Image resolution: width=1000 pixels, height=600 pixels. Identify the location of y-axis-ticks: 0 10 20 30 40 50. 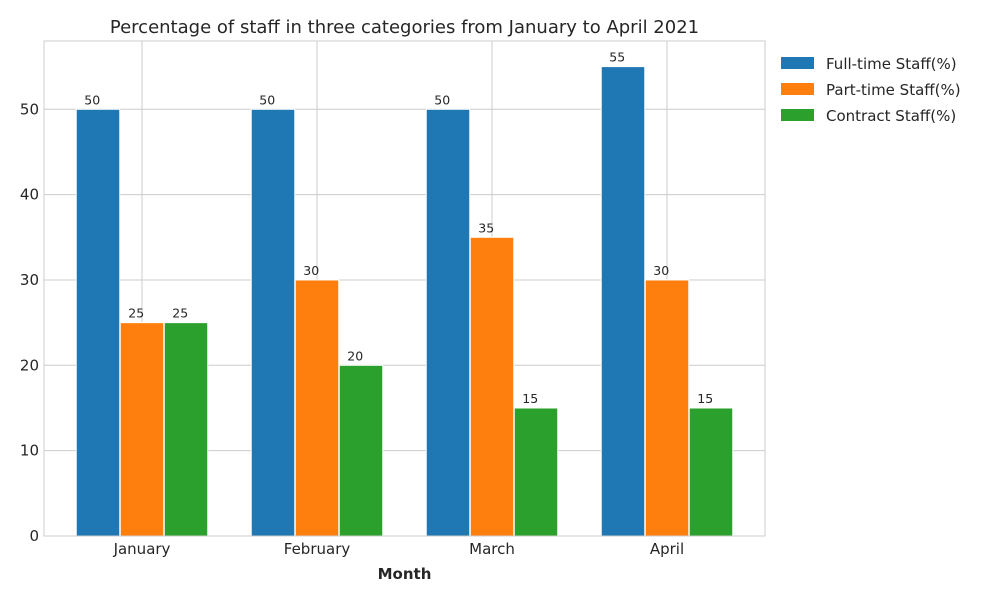
(29, 322).